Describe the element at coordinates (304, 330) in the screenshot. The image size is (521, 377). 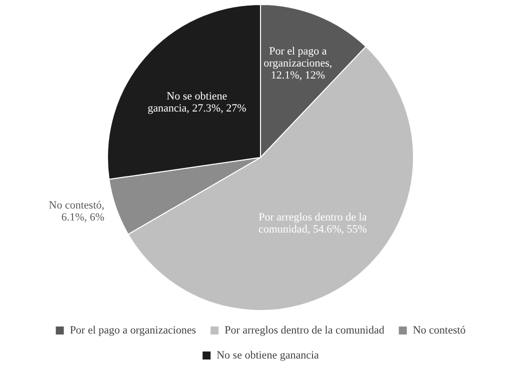
I see `legend-label: Por arreglos dentro de la comunidad` at that location.